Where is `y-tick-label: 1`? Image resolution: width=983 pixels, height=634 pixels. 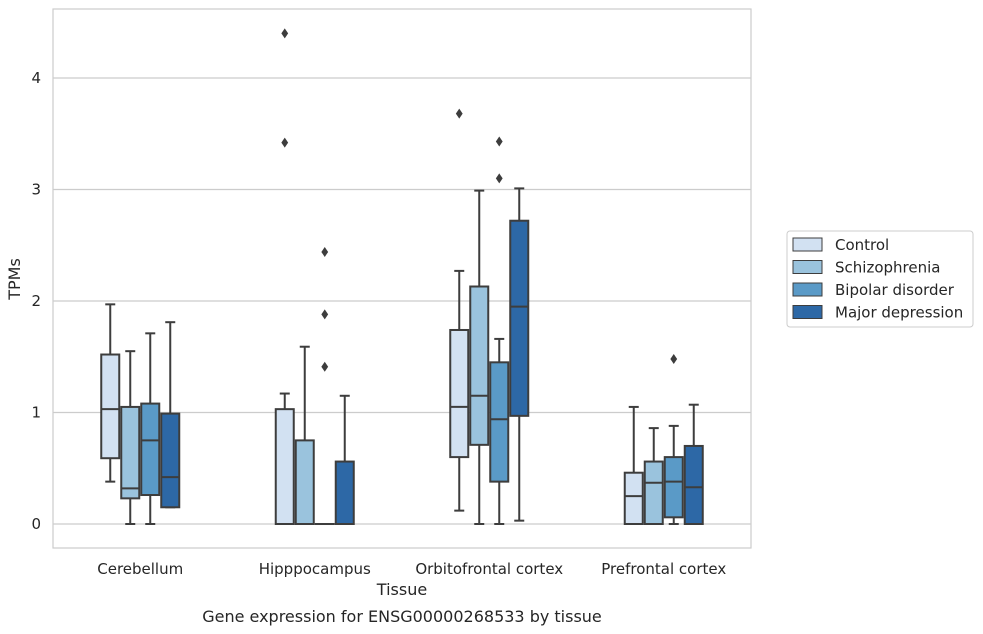
y-tick-label: 1 is located at coordinates (36, 413).